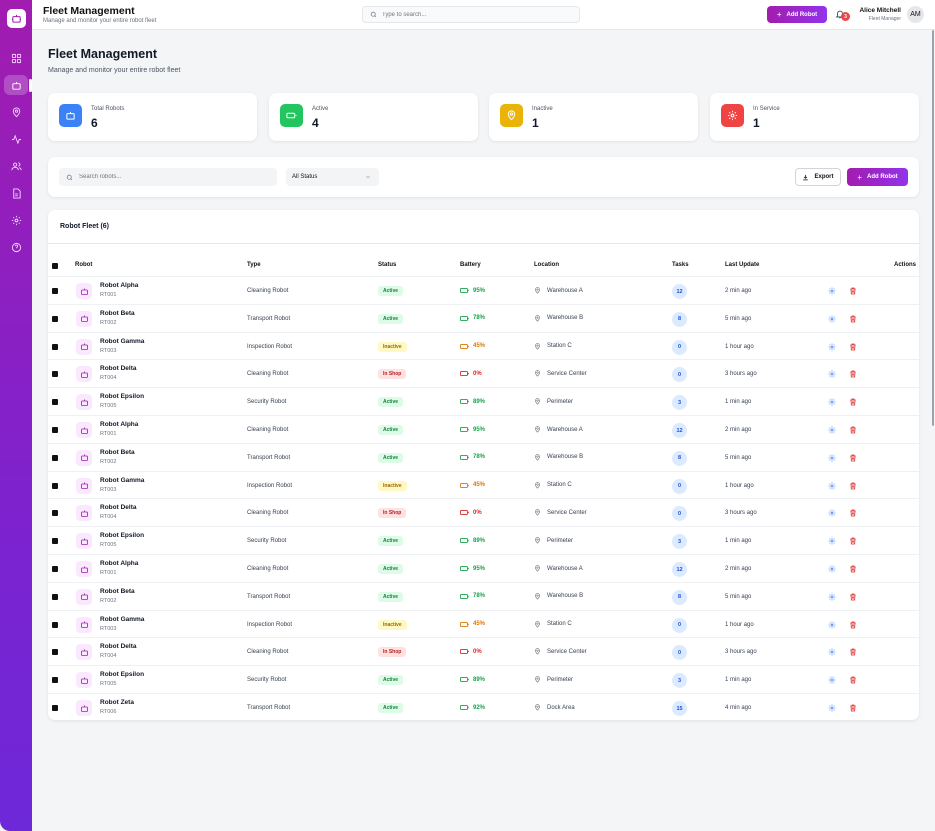 This screenshot has height=831, width=935. I want to click on robot-search, so click(168, 177).